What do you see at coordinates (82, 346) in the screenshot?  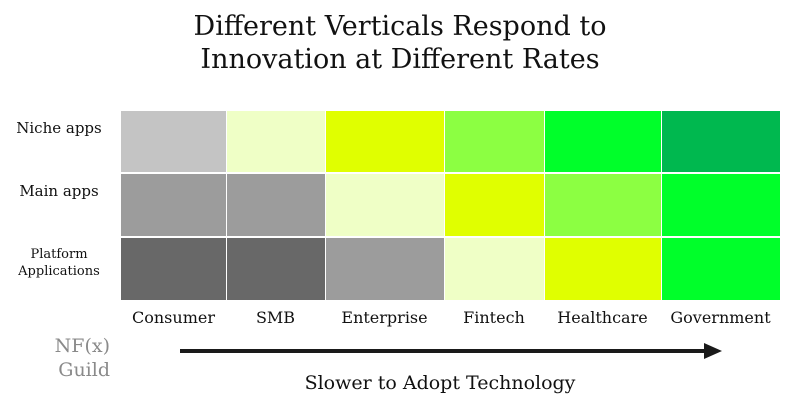 I see `logo-line-1: NF(x)` at bounding box center [82, 346].